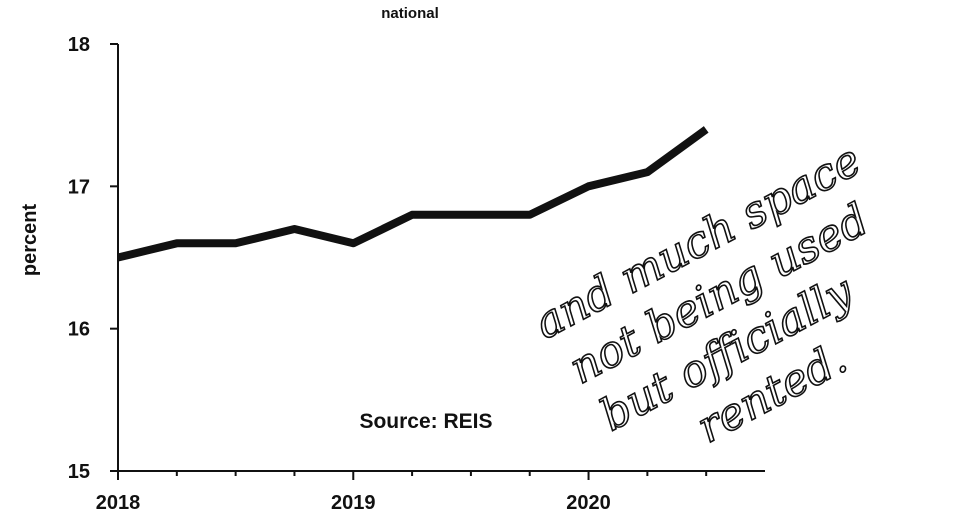  I want to click on y-tick-label: 17, so click(79, 187).